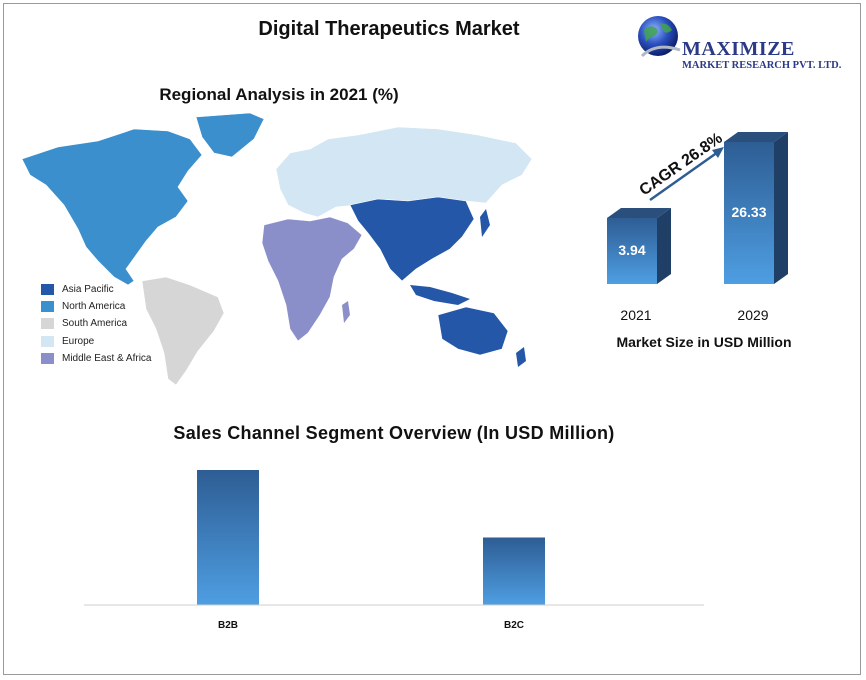 The width and height of the screenshot is (866, 680). Describe the element at coordinates (718, 152) in the screenshot. I see `cagr-arrow-icon` at that location.